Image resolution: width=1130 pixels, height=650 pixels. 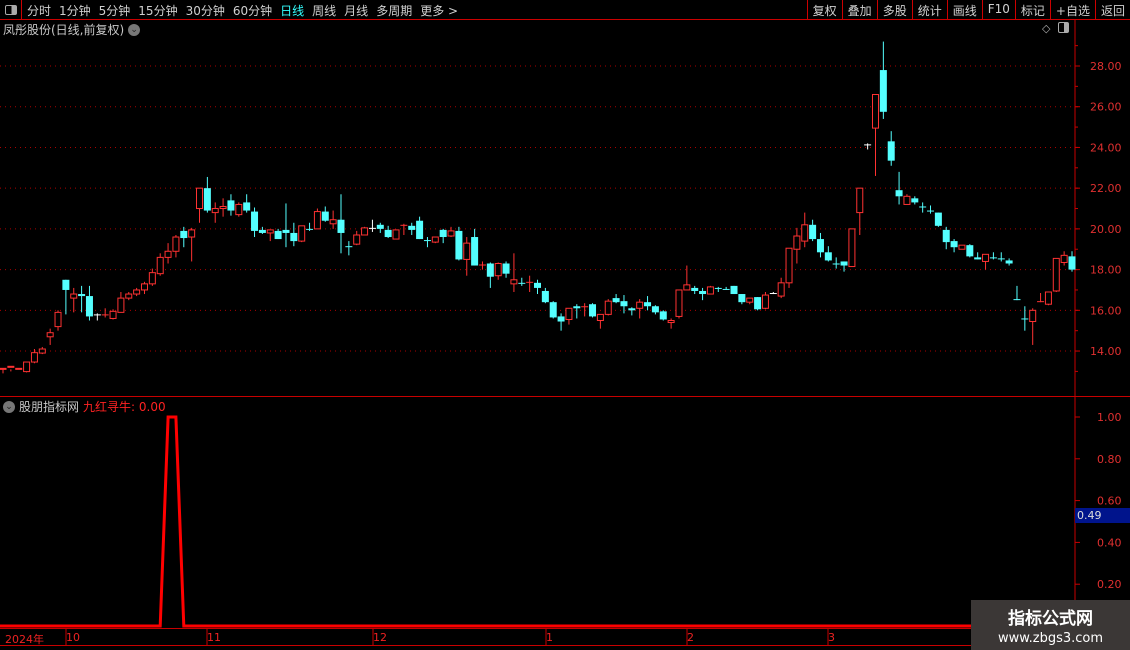 I want to click on toolbar-button: 统计, so click(x=929, y=10).